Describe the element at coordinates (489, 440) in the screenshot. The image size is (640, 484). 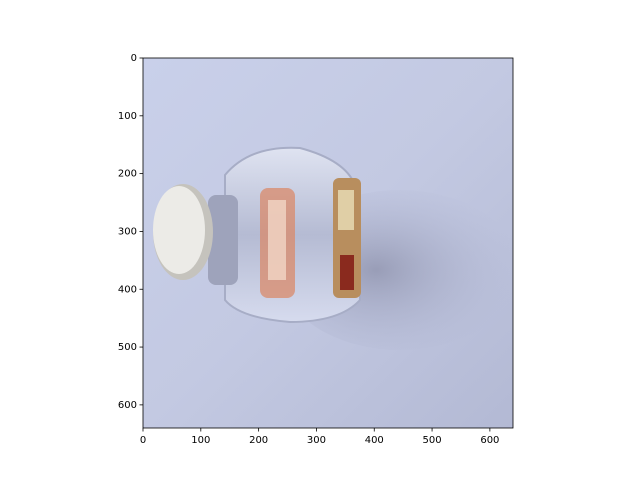
I see `x-tick-label: 600` at that location.